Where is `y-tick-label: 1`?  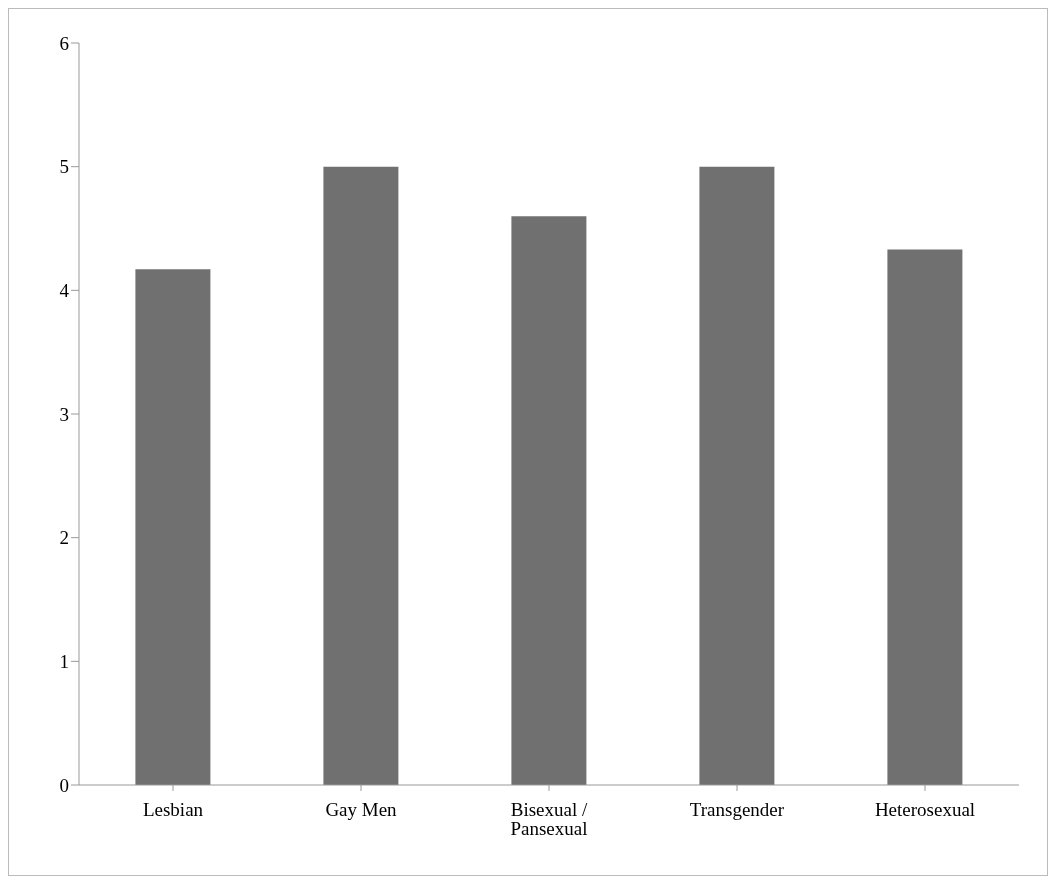 y-tick-label: 1 is located at coordinates (64, 662).